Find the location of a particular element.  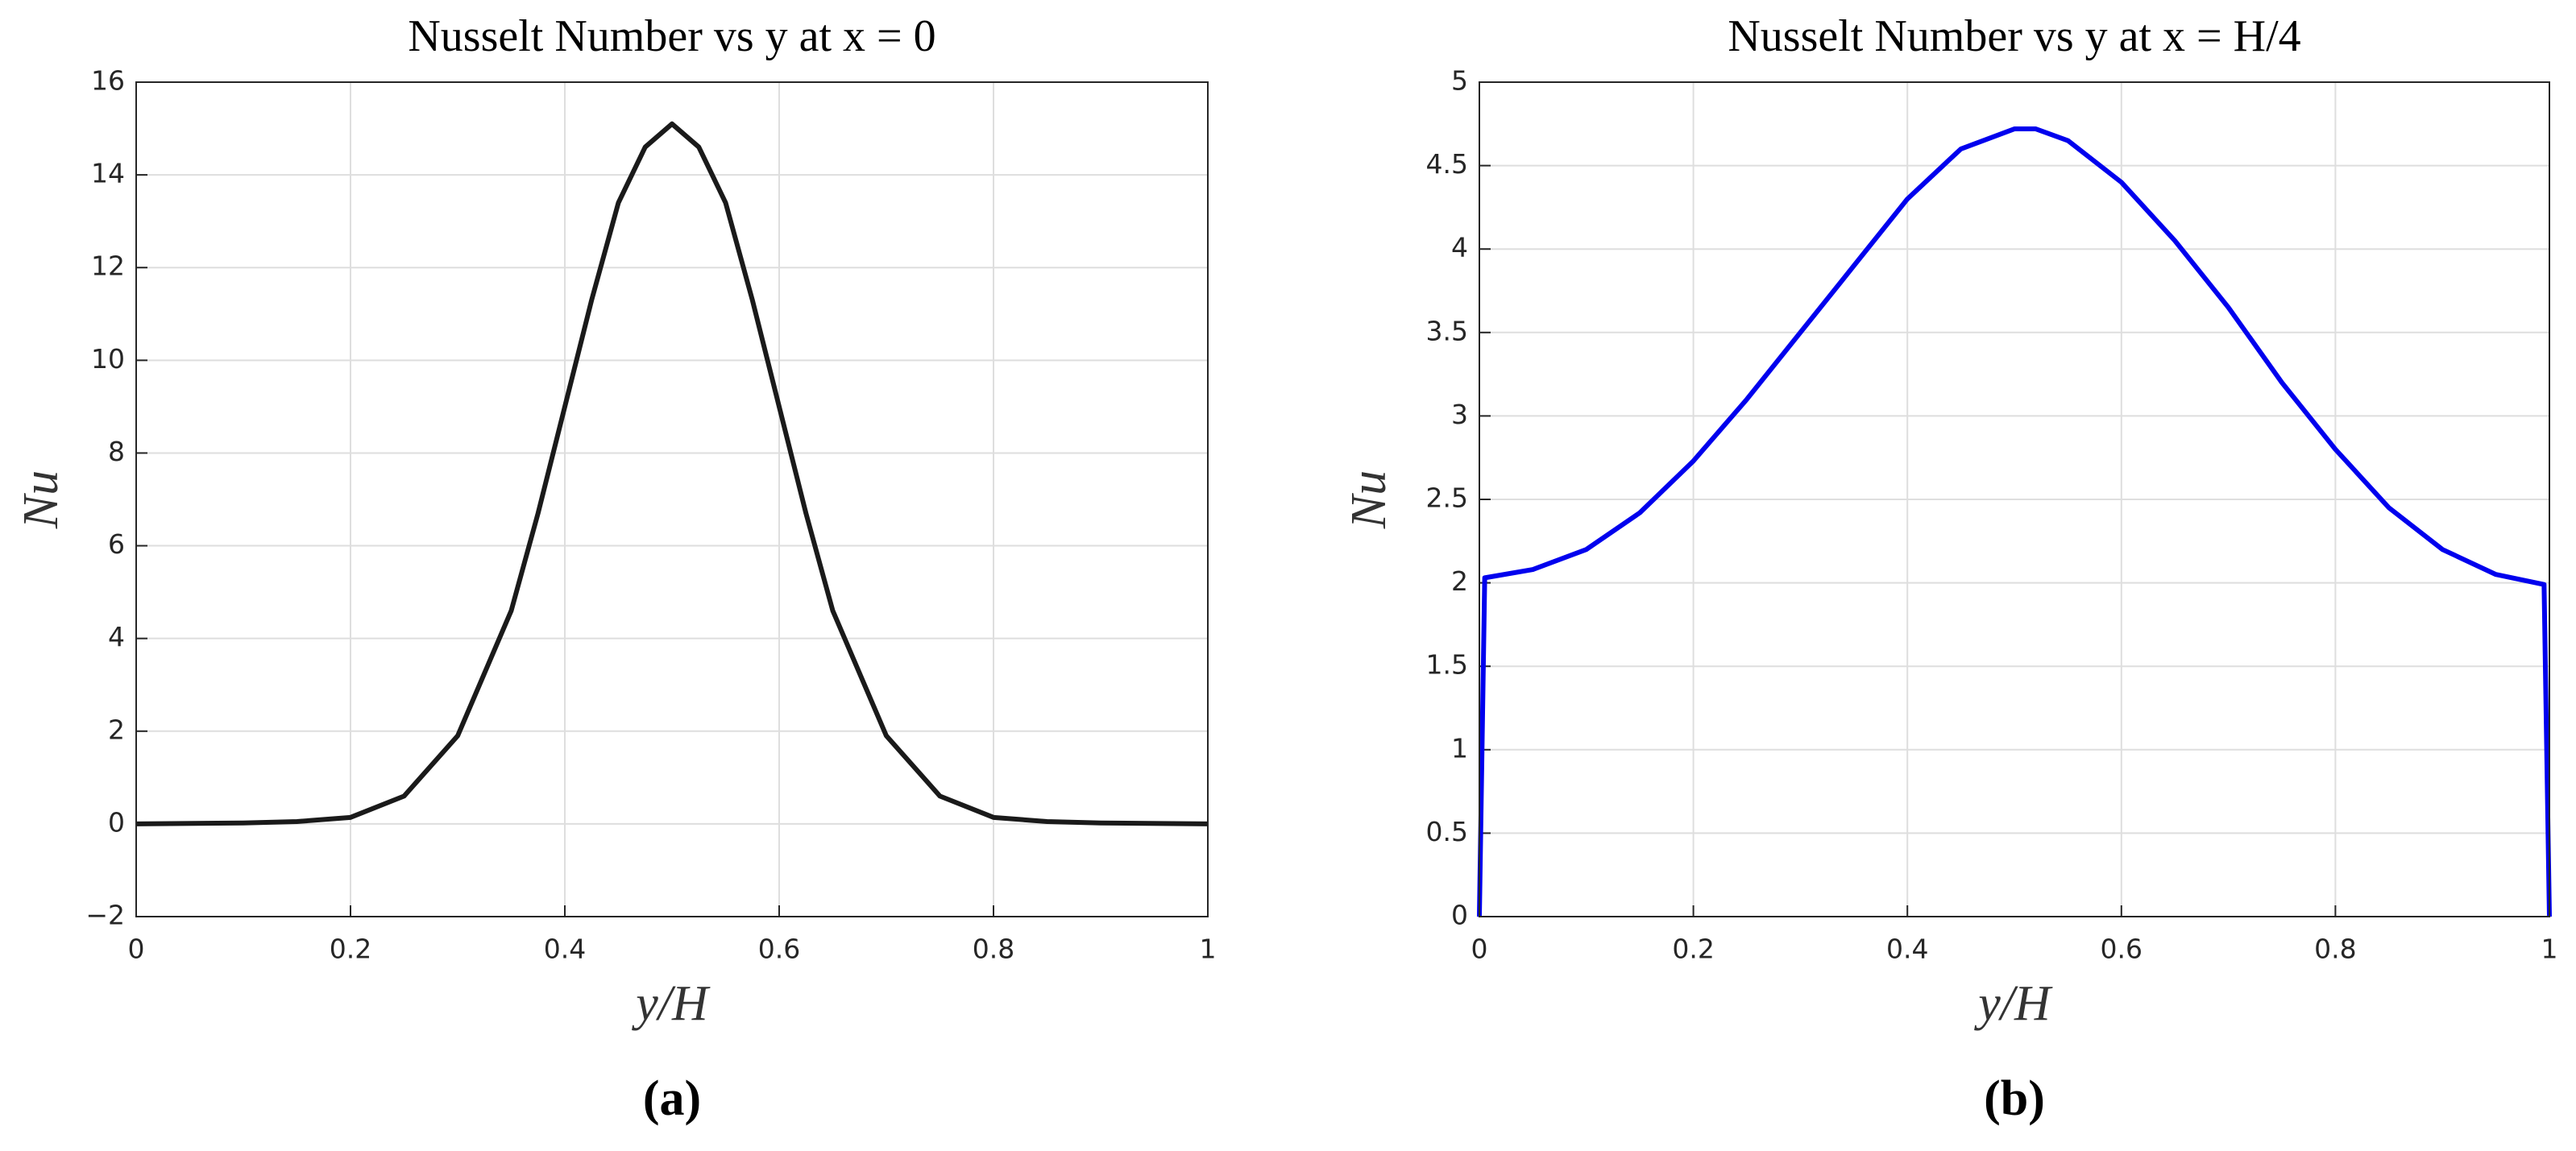

y-tick-label: 6 is located at coordinates (117, 544).